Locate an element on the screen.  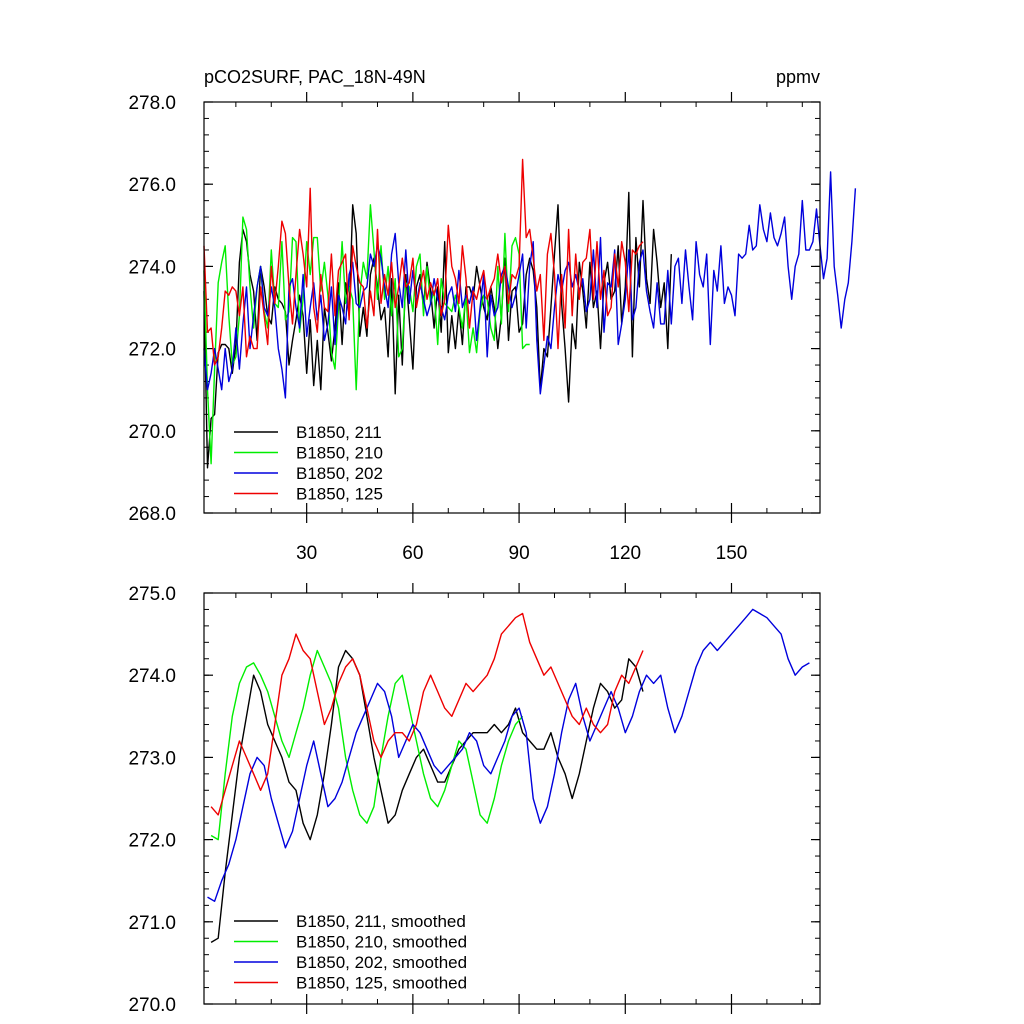
chart-title: pCO2SURF, PAC_18N-49N is located at coordinates (315, 77).